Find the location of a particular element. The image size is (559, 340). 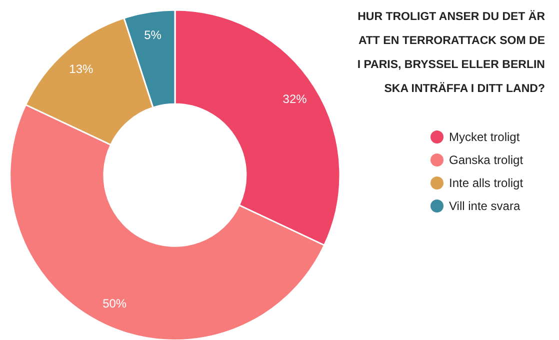

legend-label: Mycket troligt is located at coordinates (484, 137).